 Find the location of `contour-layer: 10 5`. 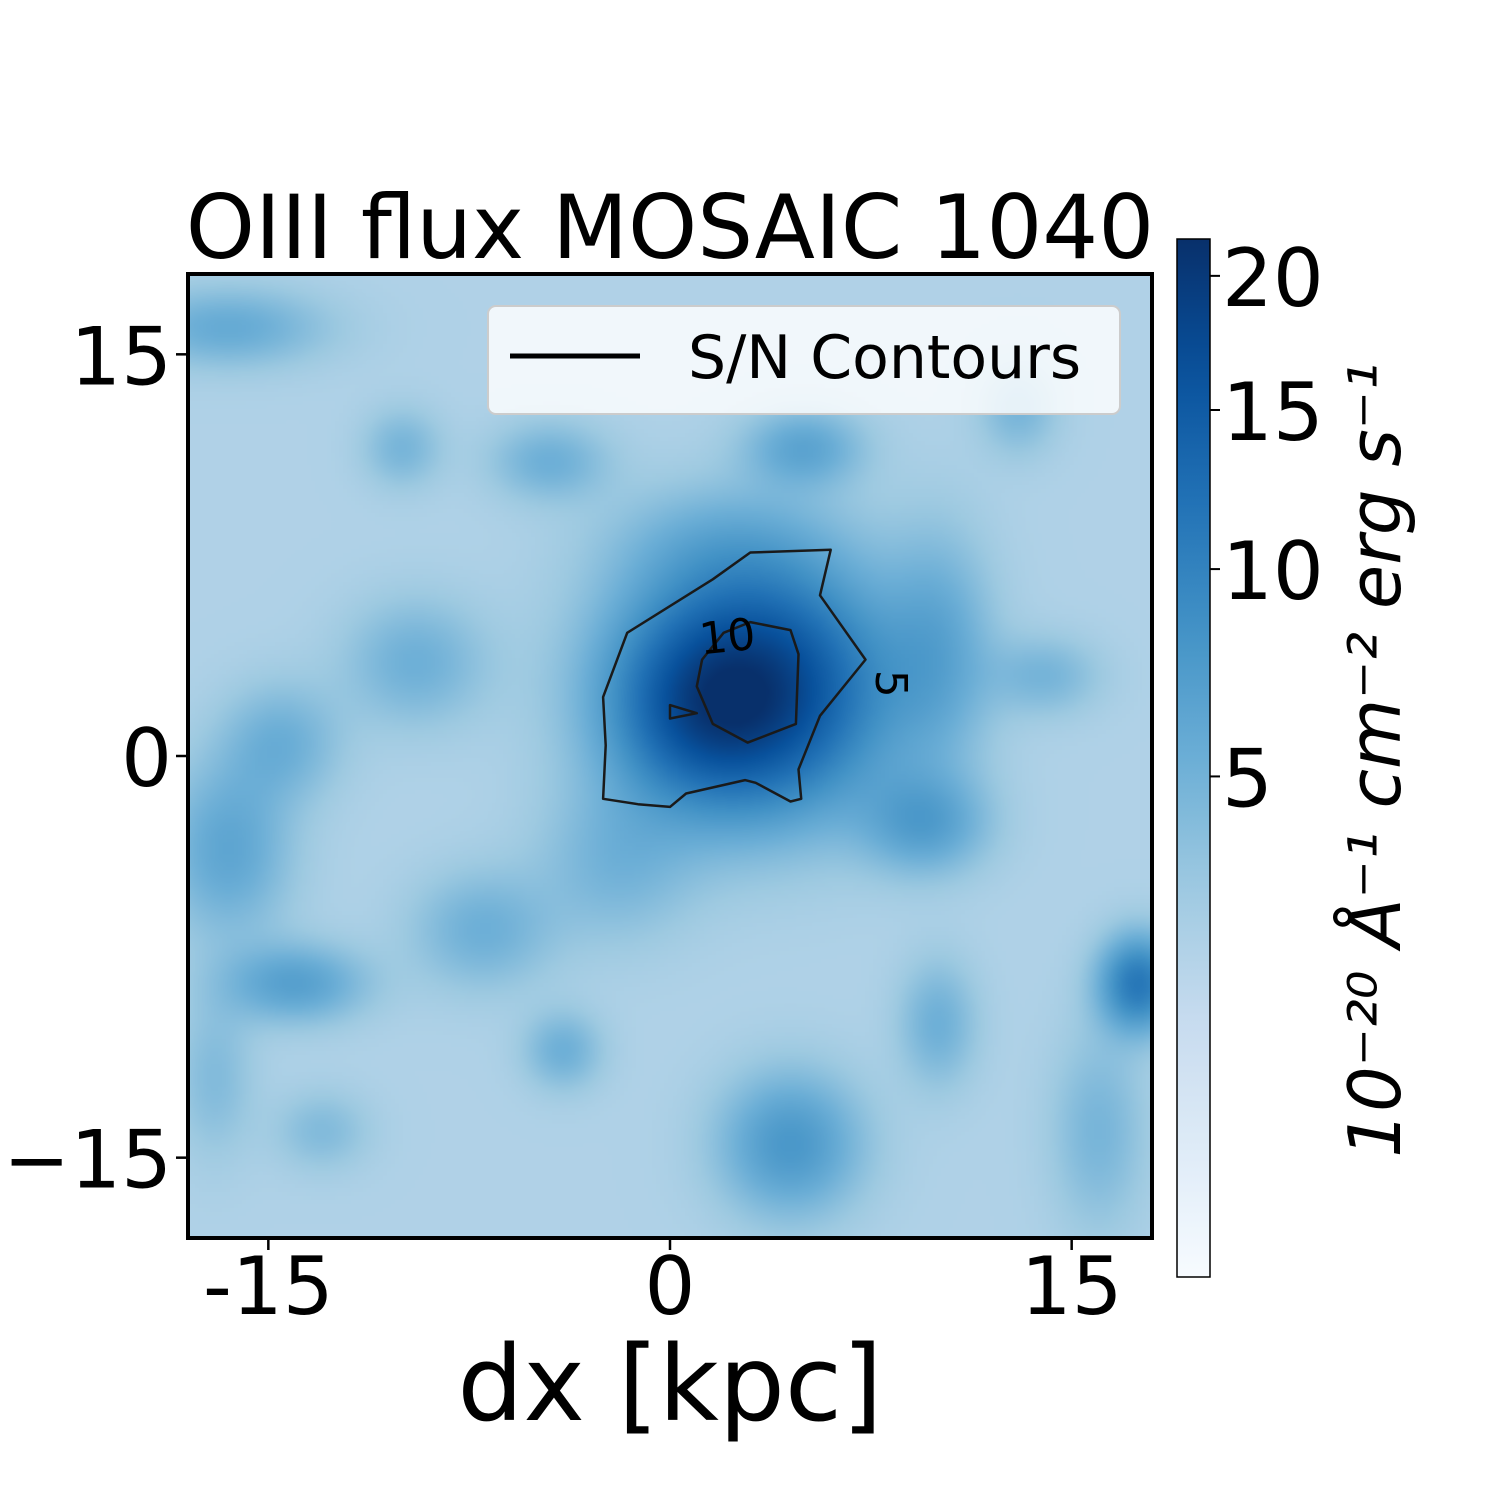

contour-layer: 10 5 is located at coordinates (758, 678).